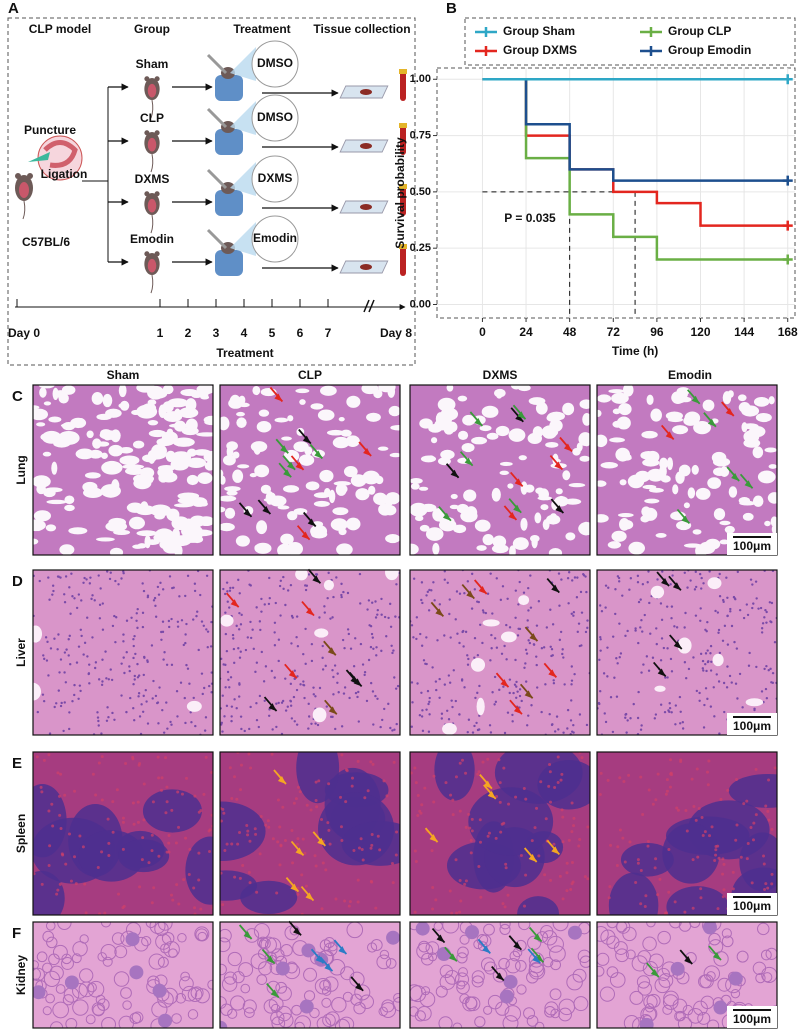 The height and width of the screenshot is (1034, 800). What do you see at coordinates (700, 332) in the screenshot?
I see `x-tick-label: 120` at bounding box center [700, 332].